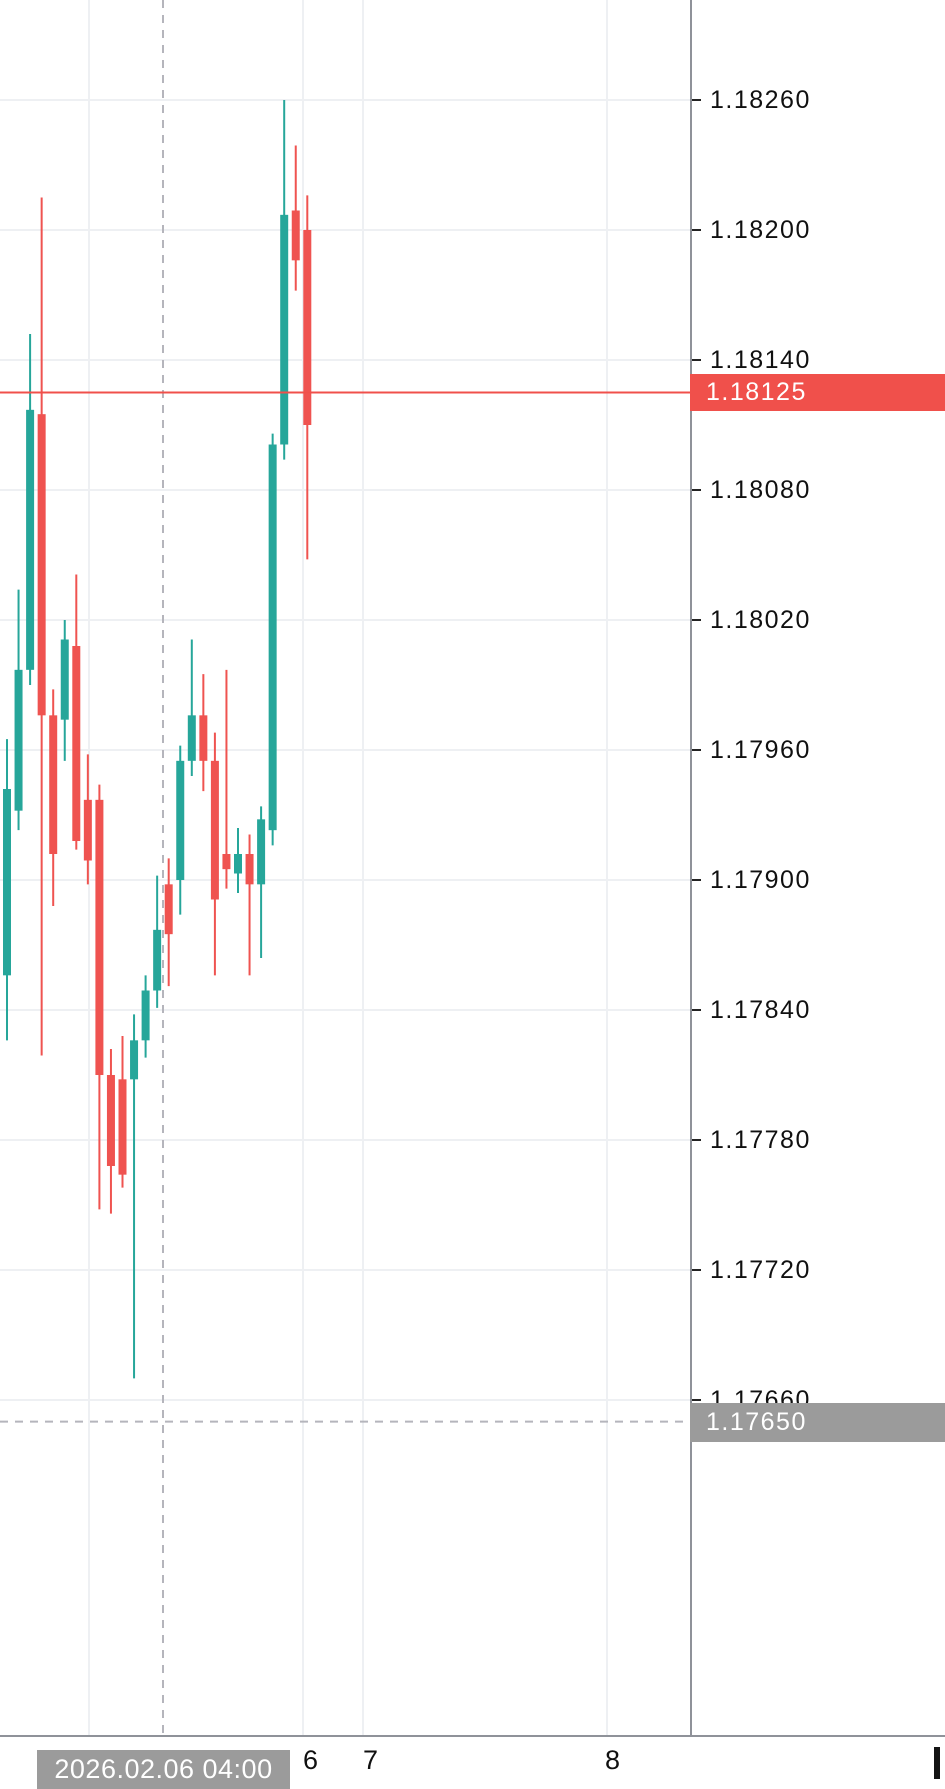  What do you see at coordinates (760, 879) in the screenshot?
I see `price-axis-value: 1.17900` at bounding box center [760, 879].